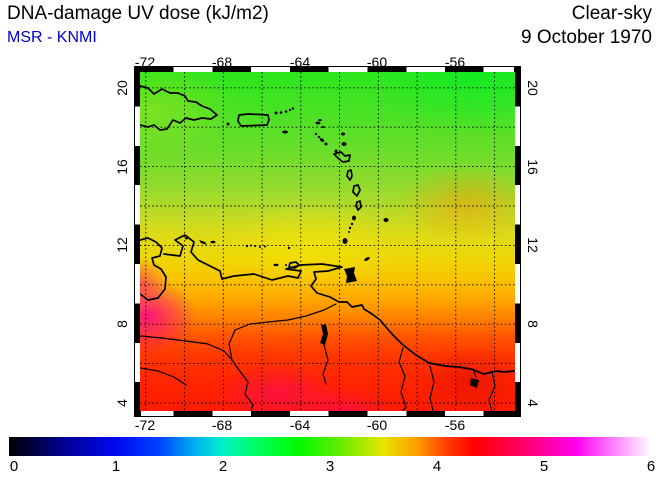  I want to click on lon-tick-bottom: -60, so click(377, 425).